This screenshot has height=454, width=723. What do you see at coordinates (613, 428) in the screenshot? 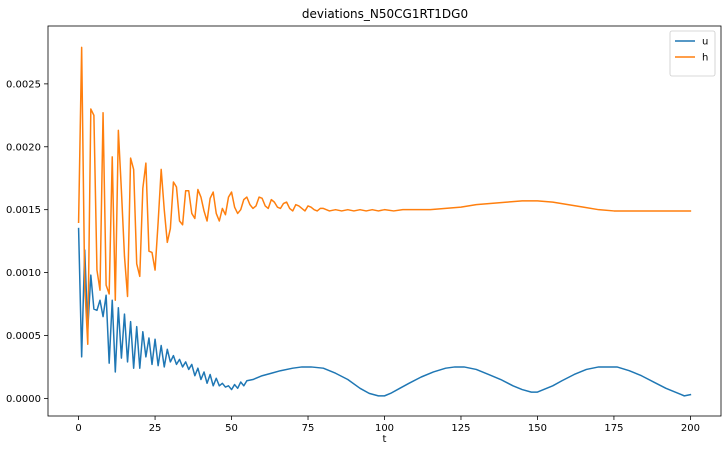
I see `x-tick-label: 175` at bounding box center [613, 428].